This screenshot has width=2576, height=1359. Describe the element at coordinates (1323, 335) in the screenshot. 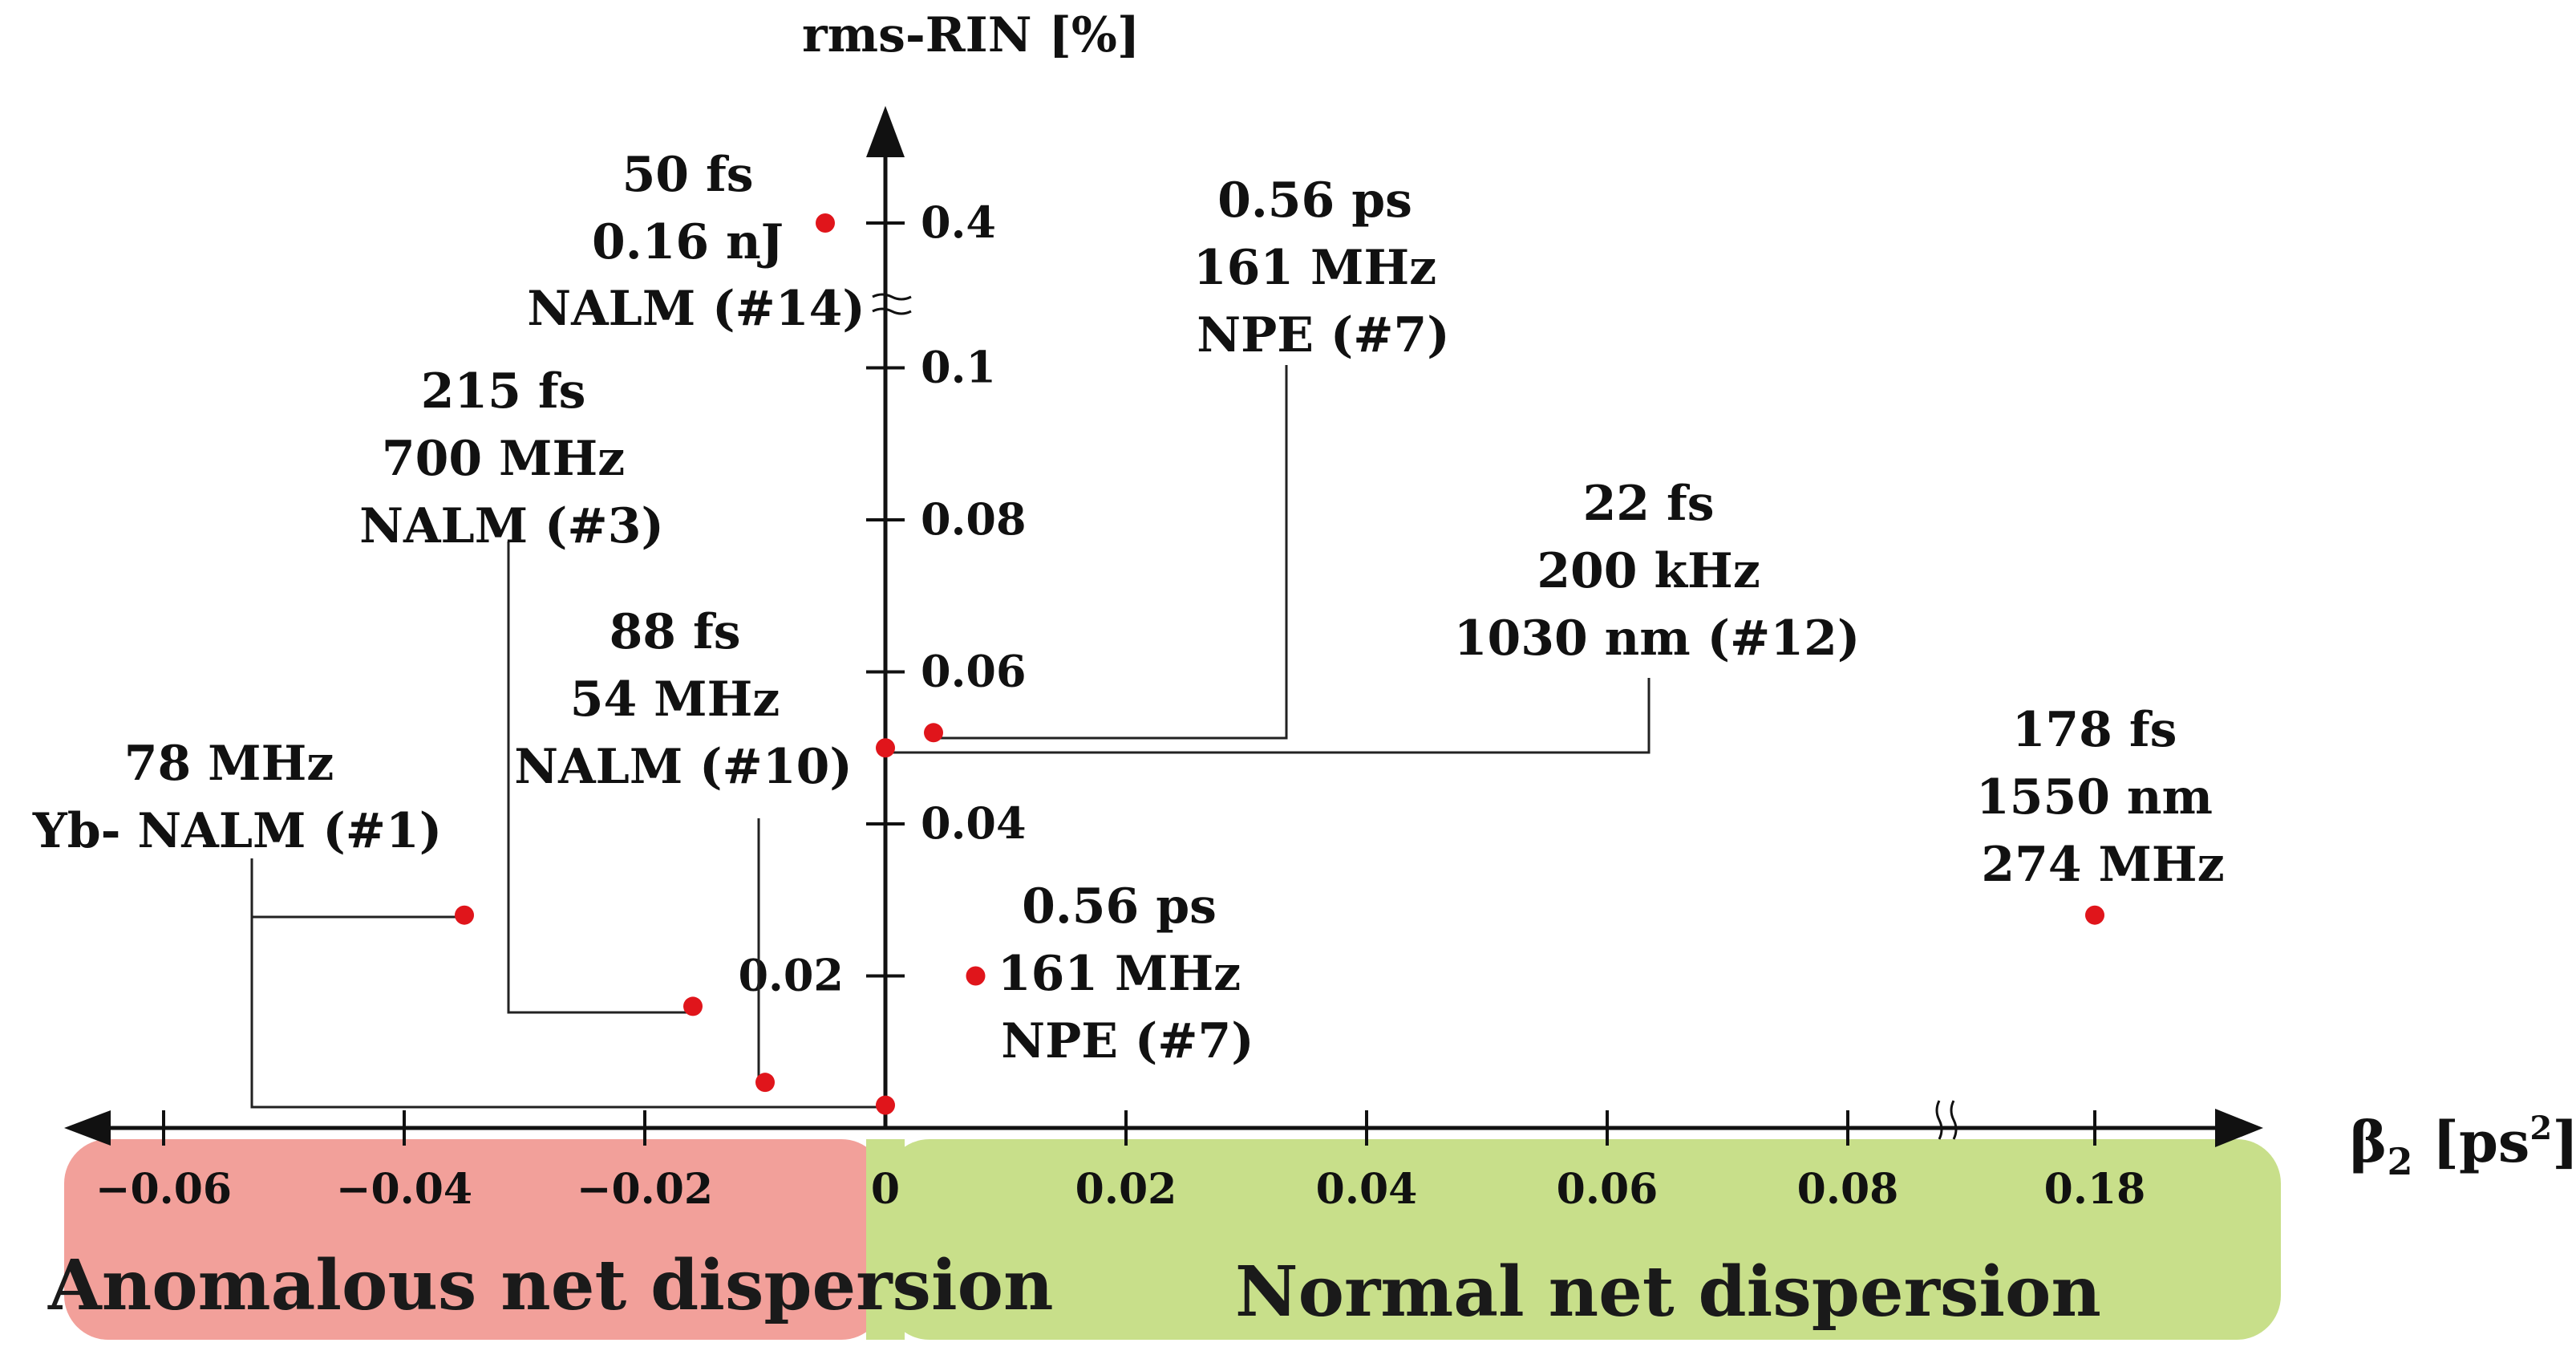

I see `annotation-p6-line3: NPE (#7)` at that location.